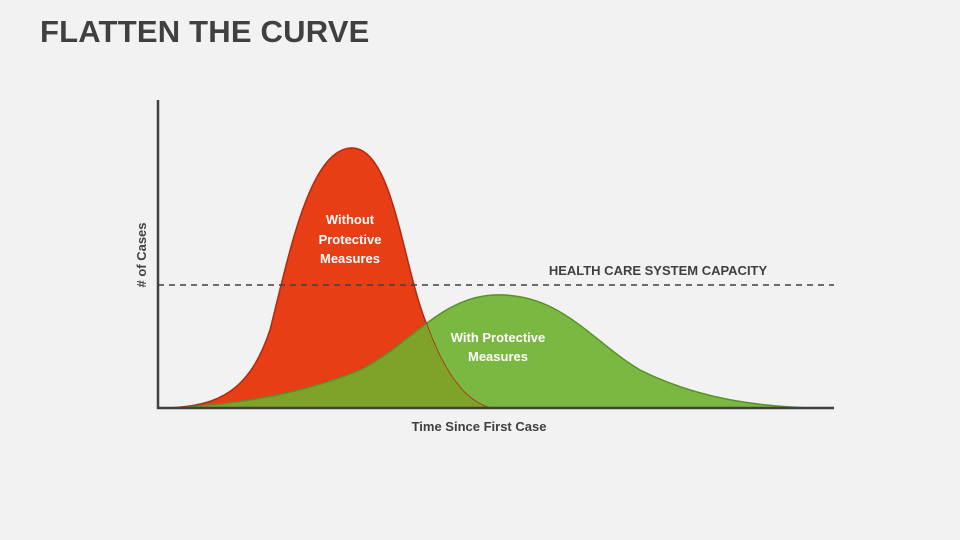 The width and height of the screenshot is (960, 540). I want to click on capacity-label: HEALTH CARE SYSTEM CAPACITY, so click(658, 270).